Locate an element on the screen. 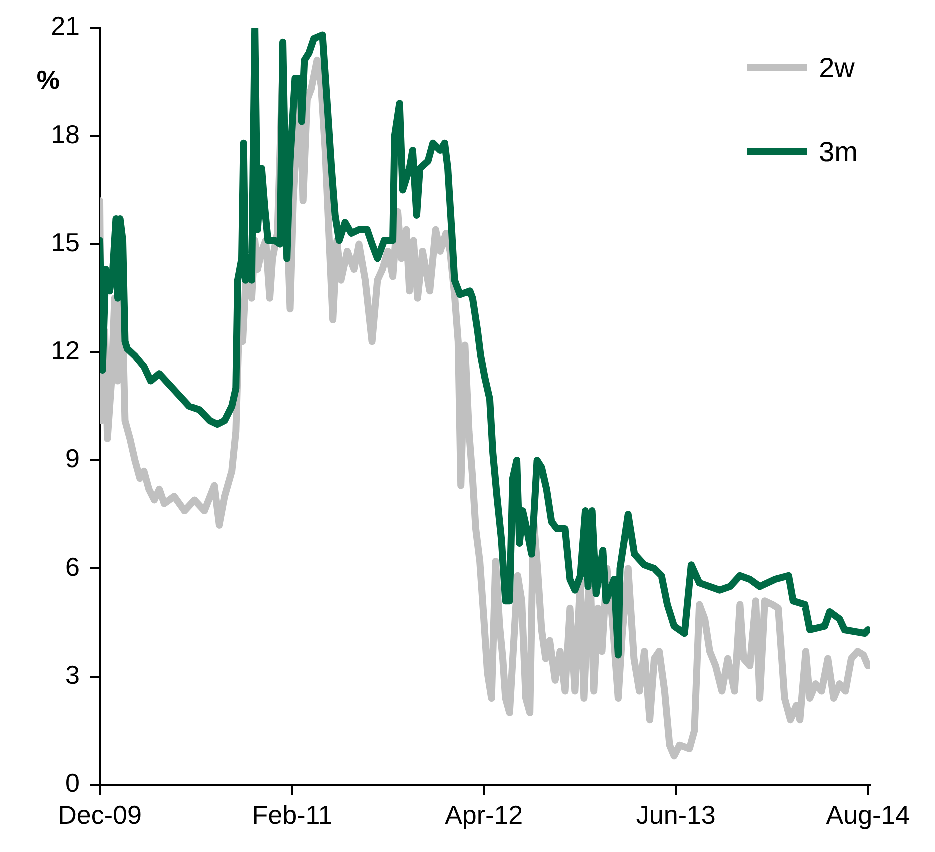  x-tick-label: Feb-11 is located at coordinates (292, 815).